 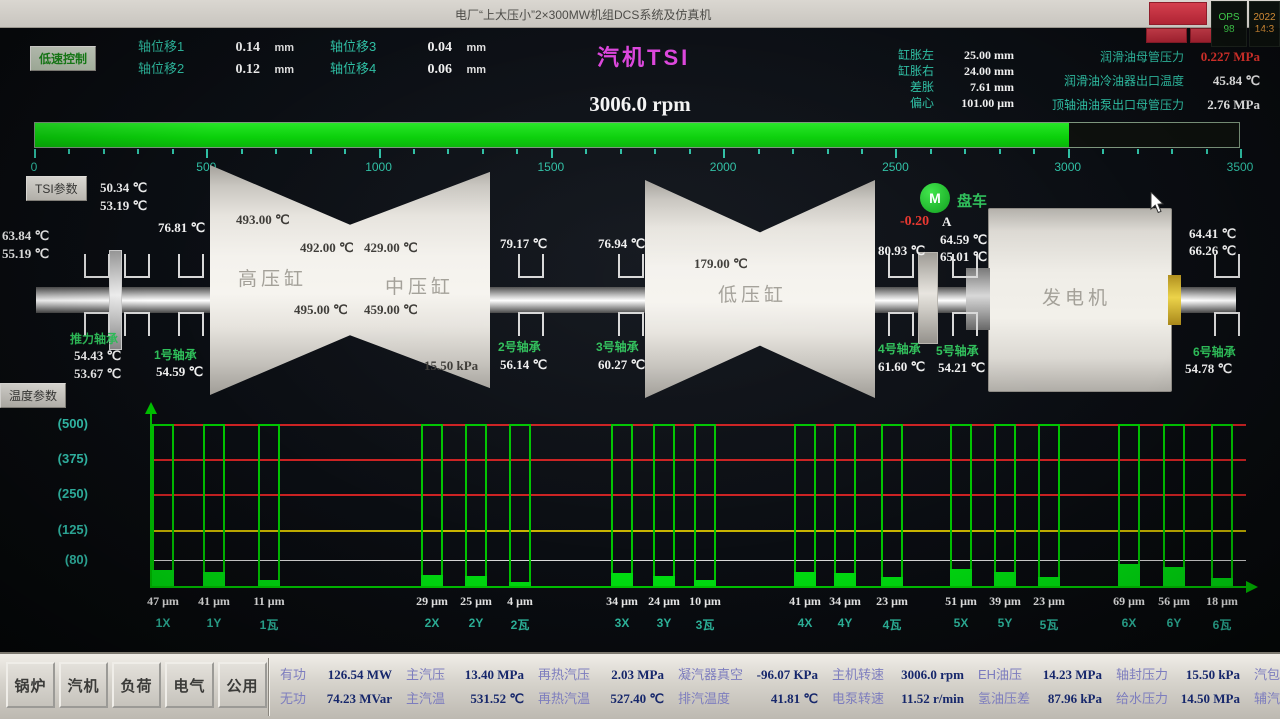 What do you see at coordinates (161, 46) in the screenshot?
I see `displacement-label: 轴位移1` at bounding box center [161, 46].